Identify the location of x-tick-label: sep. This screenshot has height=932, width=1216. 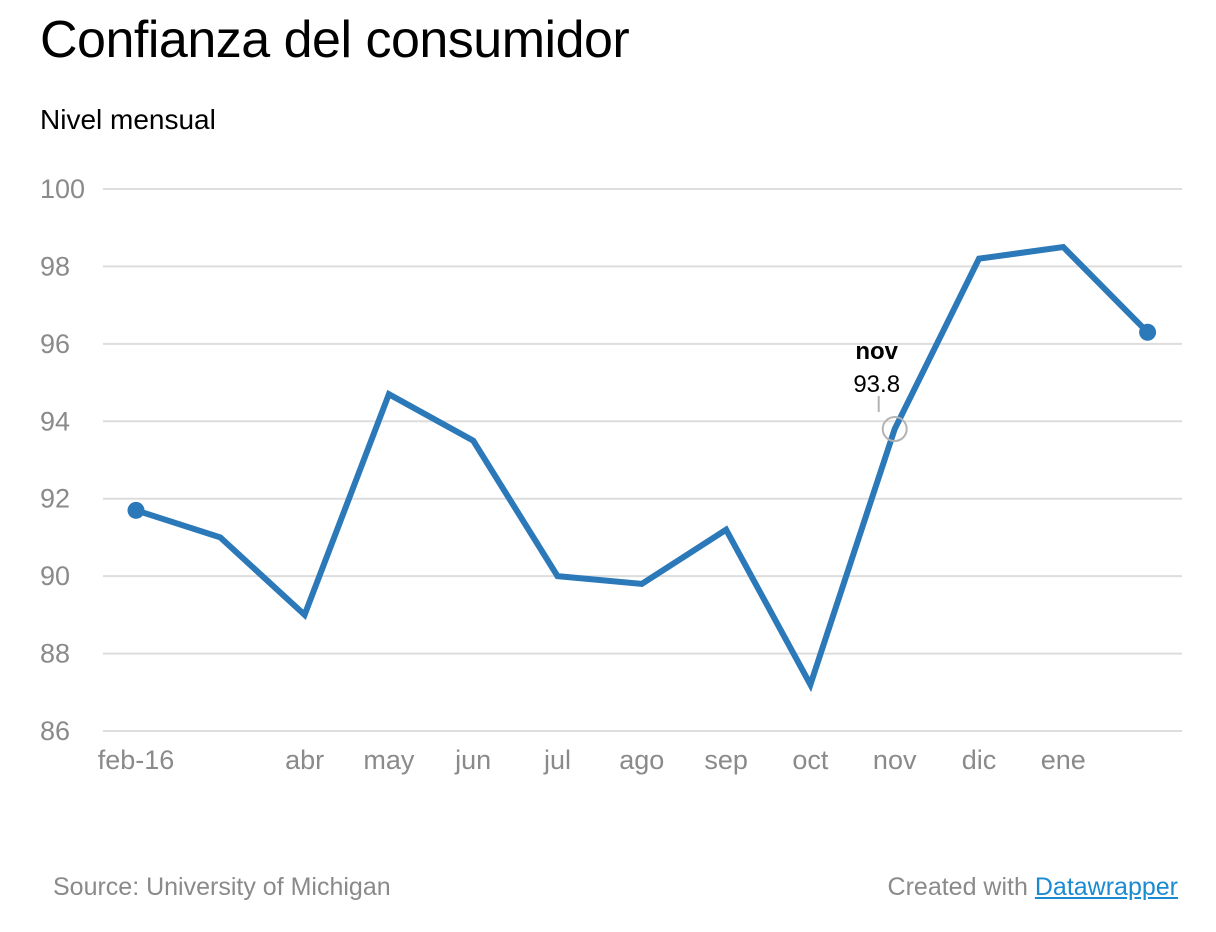
(726, 760).